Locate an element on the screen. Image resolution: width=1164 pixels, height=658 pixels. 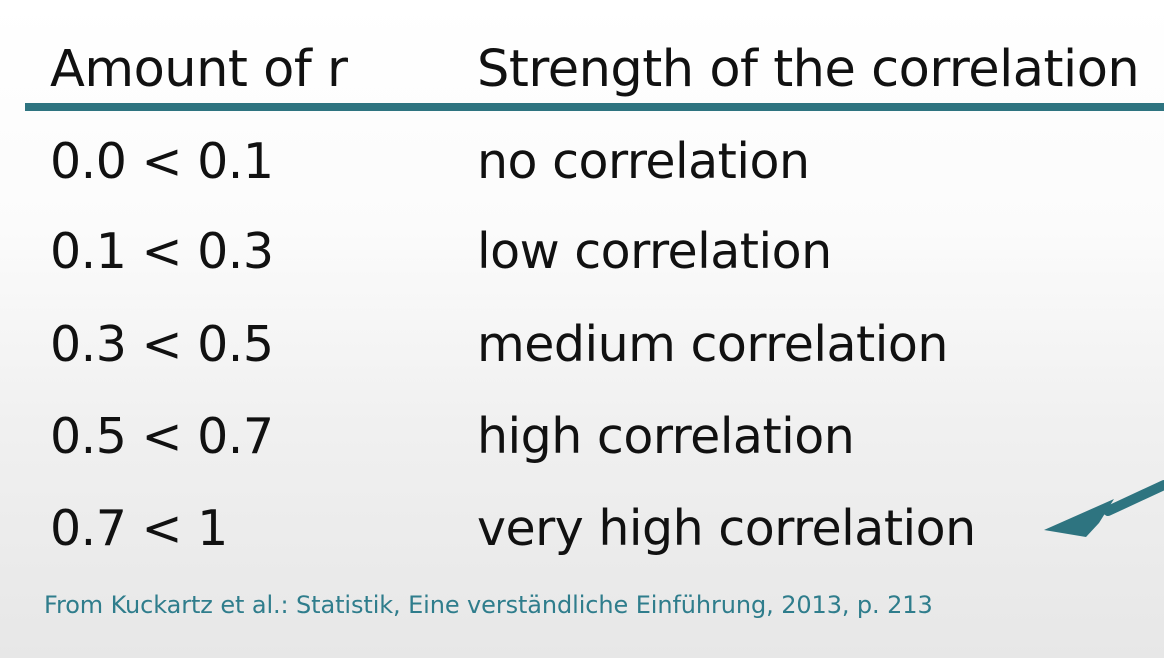
table-row: 0.1 < 0.3 low correlation is located at coordinates (582, 262).